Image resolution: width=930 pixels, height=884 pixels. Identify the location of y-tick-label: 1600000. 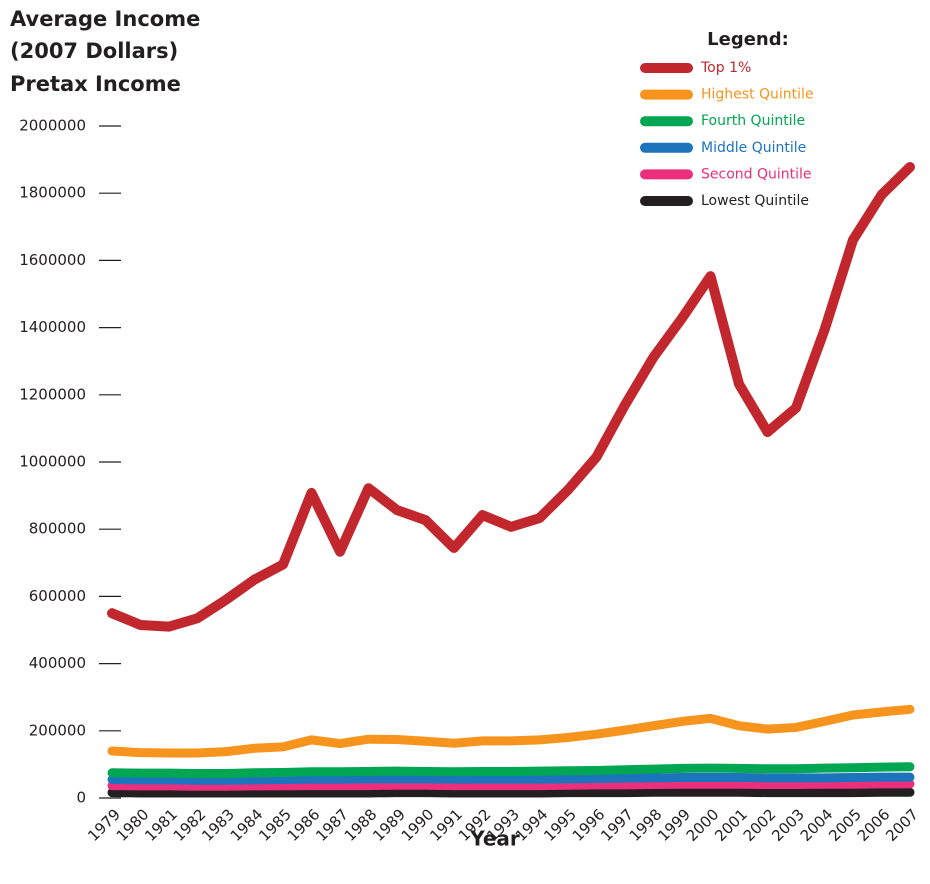
(52, 260).